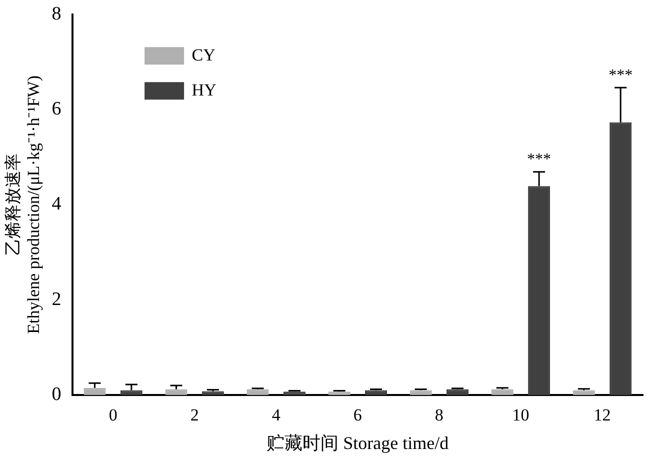  Describe the element at coordinates (57, 13) in the screenshot. I see `y-tick-label: 8` at that location.